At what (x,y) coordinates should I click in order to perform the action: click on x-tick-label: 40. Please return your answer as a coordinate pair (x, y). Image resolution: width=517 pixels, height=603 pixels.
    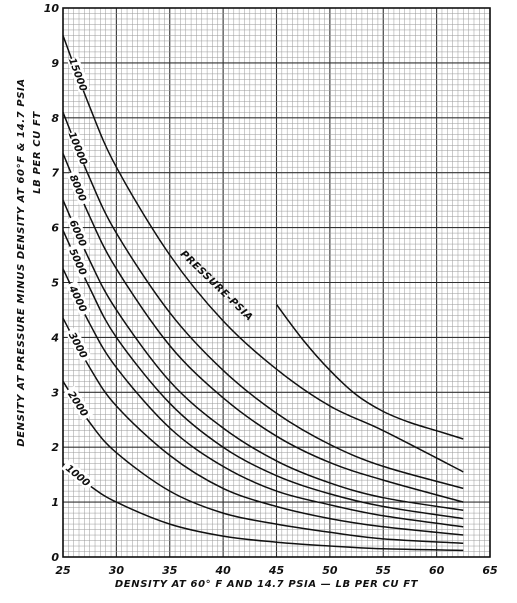
    Looking at the image, I should click on (222, 570).